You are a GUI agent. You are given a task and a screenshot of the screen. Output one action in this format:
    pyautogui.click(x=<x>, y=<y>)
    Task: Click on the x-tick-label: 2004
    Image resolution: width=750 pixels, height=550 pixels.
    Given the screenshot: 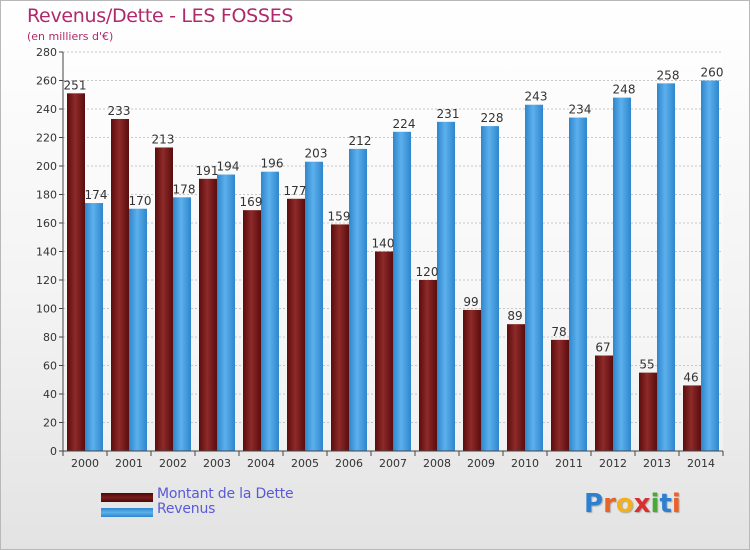 What is the action you would take?
    pyautogui.click(x=261, y=463)
    